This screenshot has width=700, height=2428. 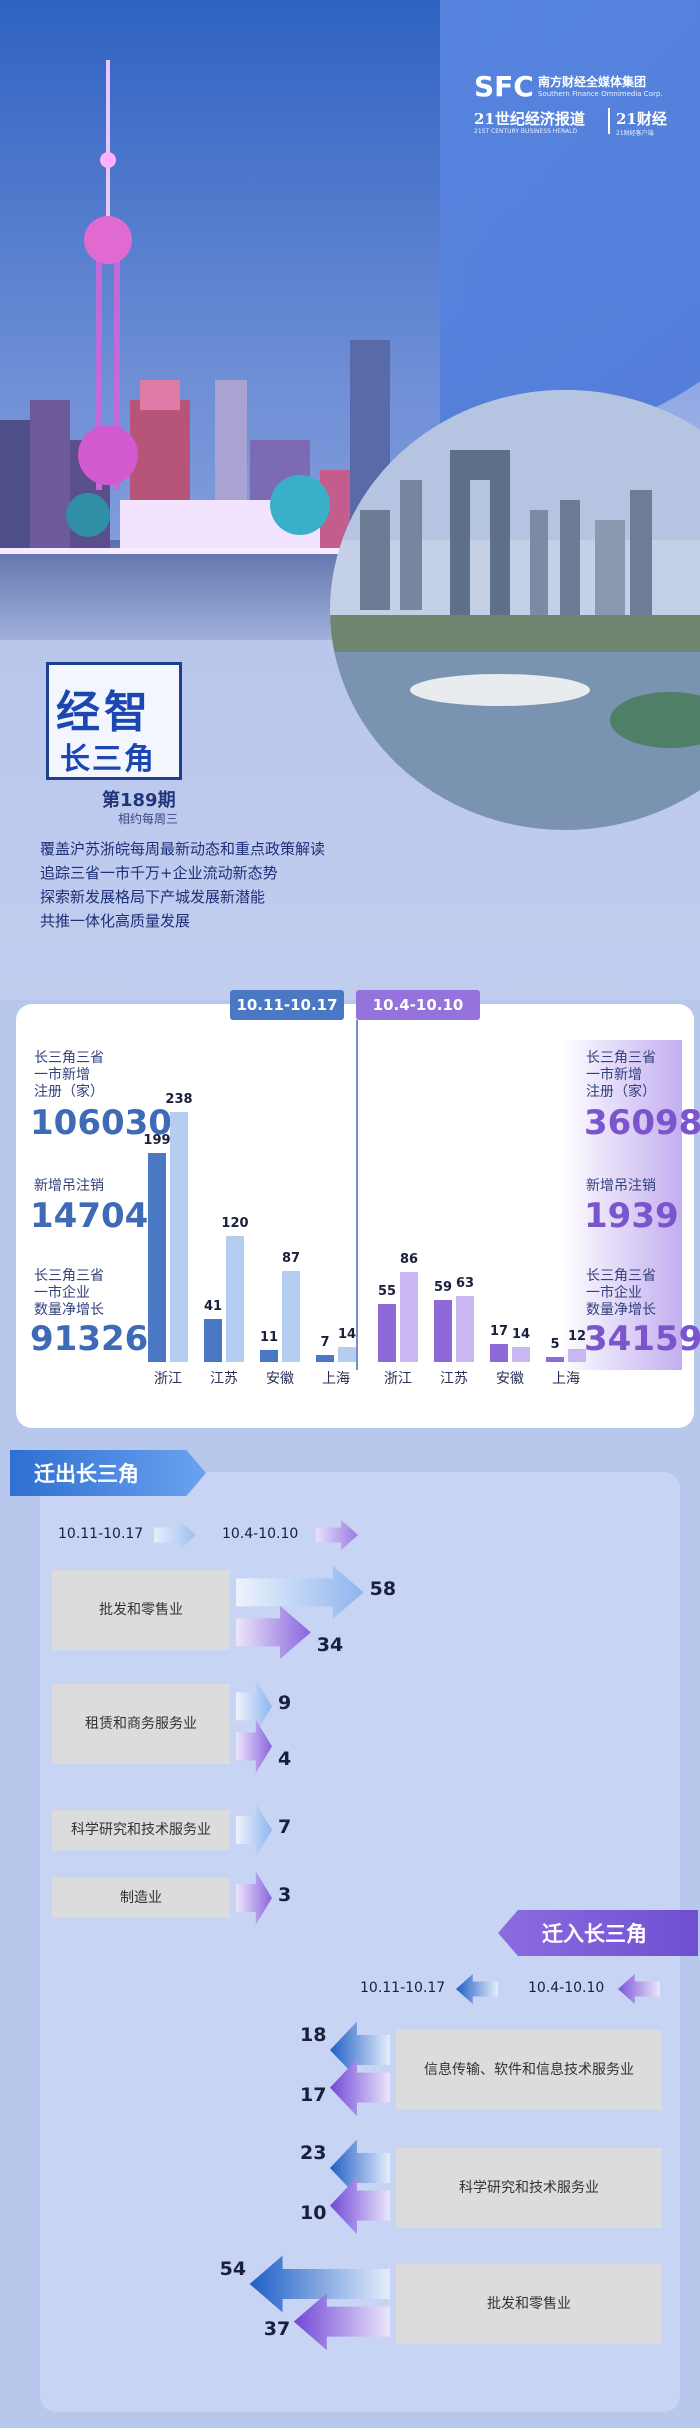 I want to click on cancel-value-current: 14704, so click(x=89, y=1216).